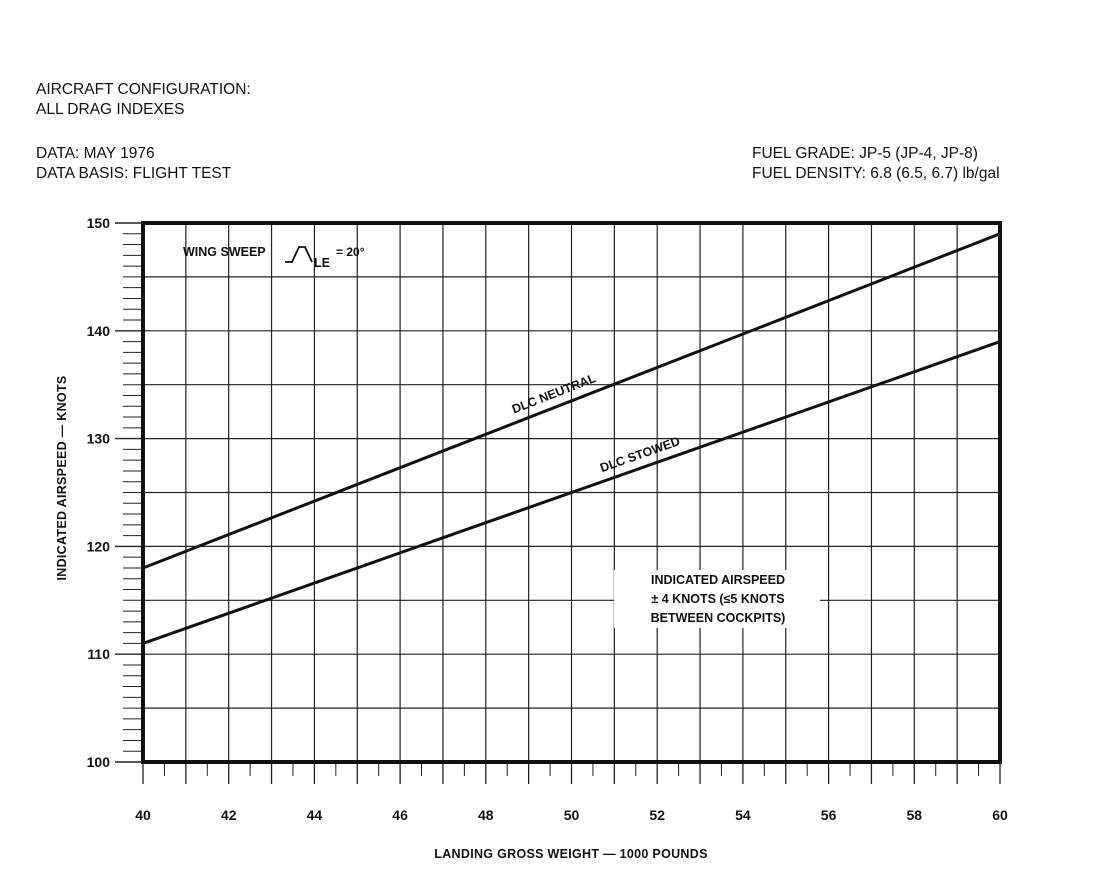 This screenshot has height=877, width=1114. Describe the element at coordinates (718, 580) in the screenshot. I see `accuracy-note-line-1: INDICATED AIRSPEED` at that location.